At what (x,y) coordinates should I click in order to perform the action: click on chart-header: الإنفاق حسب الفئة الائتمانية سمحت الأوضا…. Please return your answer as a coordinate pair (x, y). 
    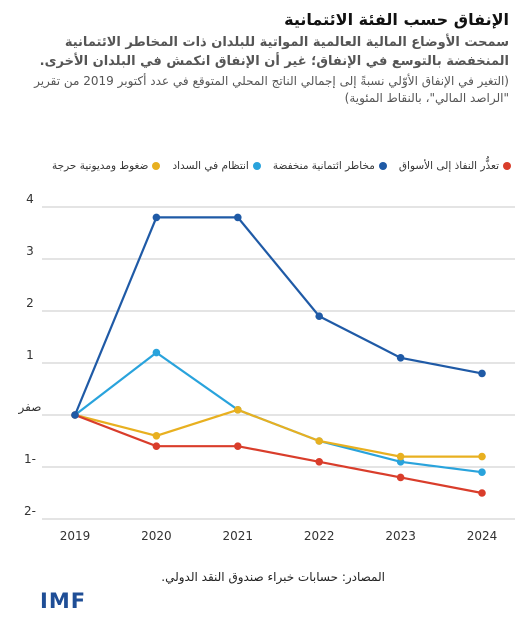
    Looking at the image, I should click on (261, 58).